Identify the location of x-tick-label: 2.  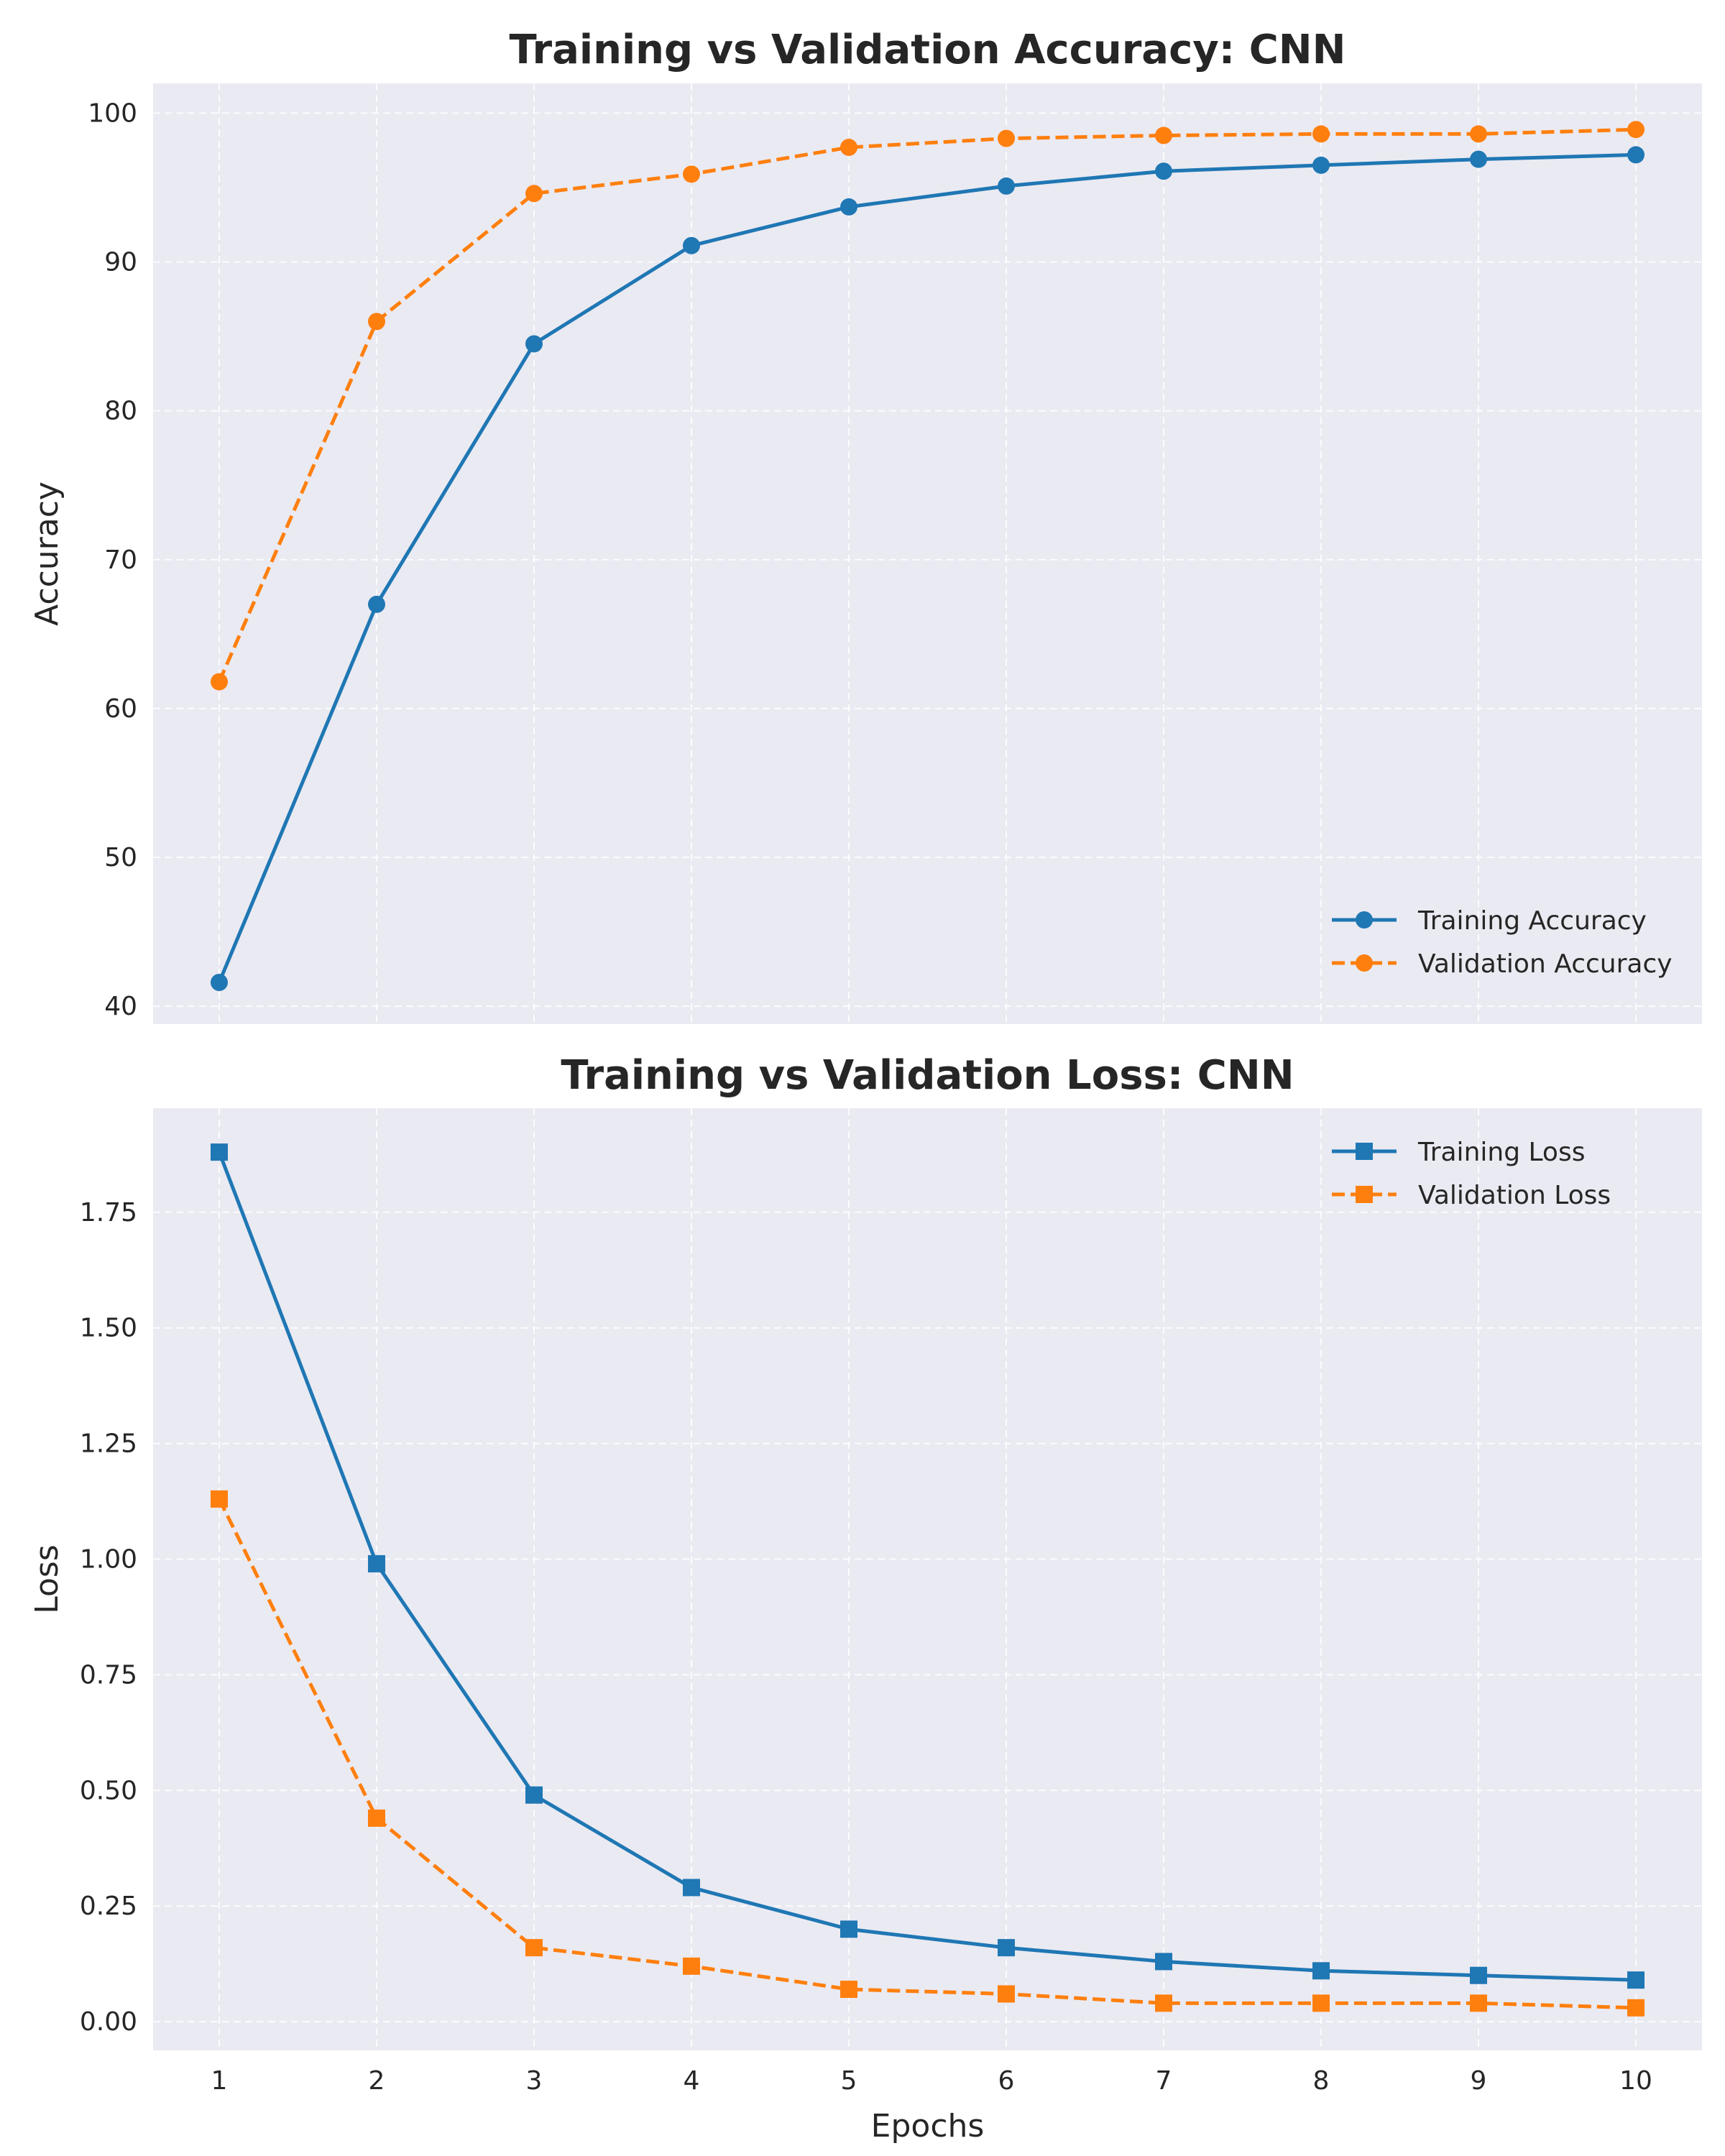
(377, 2081).